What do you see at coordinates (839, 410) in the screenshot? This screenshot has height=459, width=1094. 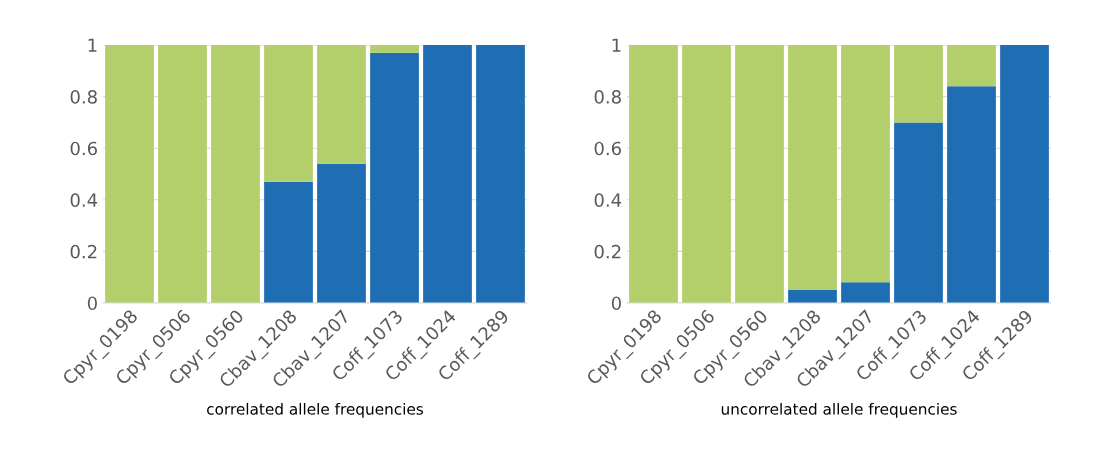 I see `x-axis-title: uncorrelated allele frequencies` at bounding box center [839, 410].